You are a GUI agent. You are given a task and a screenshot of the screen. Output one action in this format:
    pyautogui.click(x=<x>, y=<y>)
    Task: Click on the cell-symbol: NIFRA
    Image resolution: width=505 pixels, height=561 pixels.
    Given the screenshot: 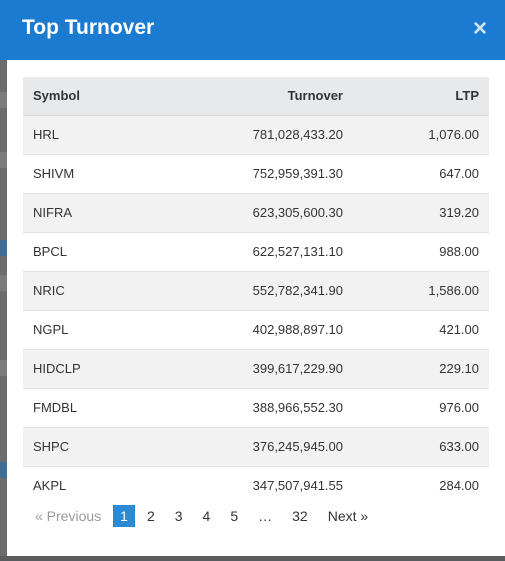 What is the action you would take?
    pyautogui.click(x=93, y=212)
    